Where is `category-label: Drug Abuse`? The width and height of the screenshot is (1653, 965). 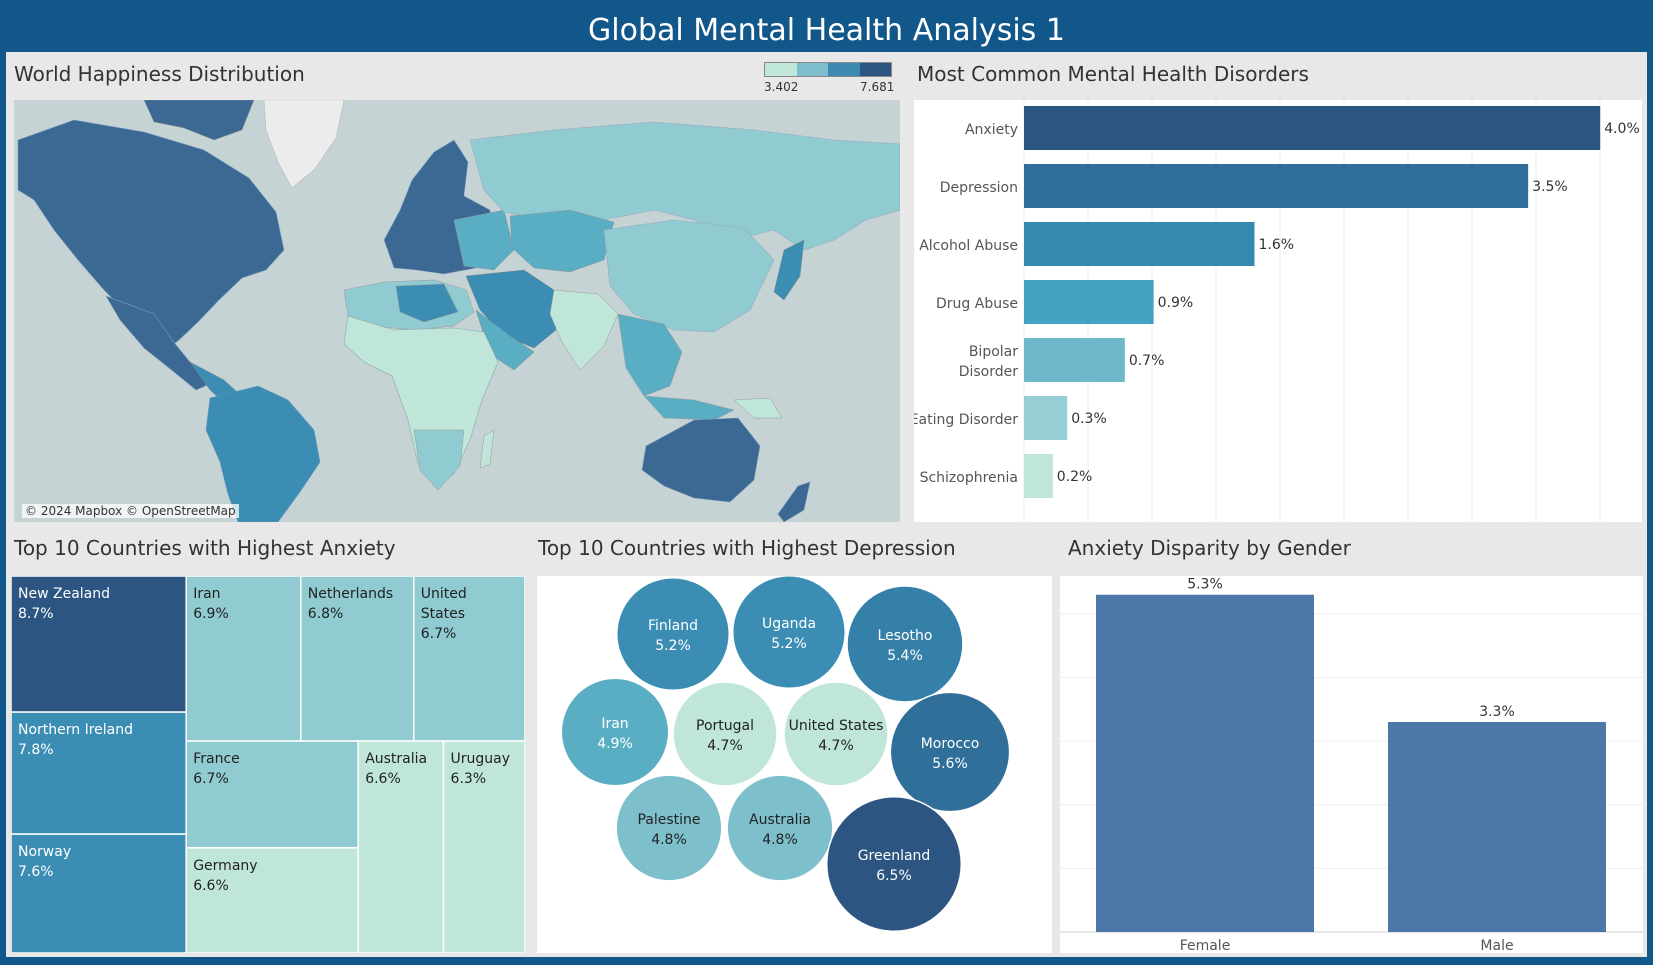 category-label: Drug Abuse is located at coordinates (977, 304).